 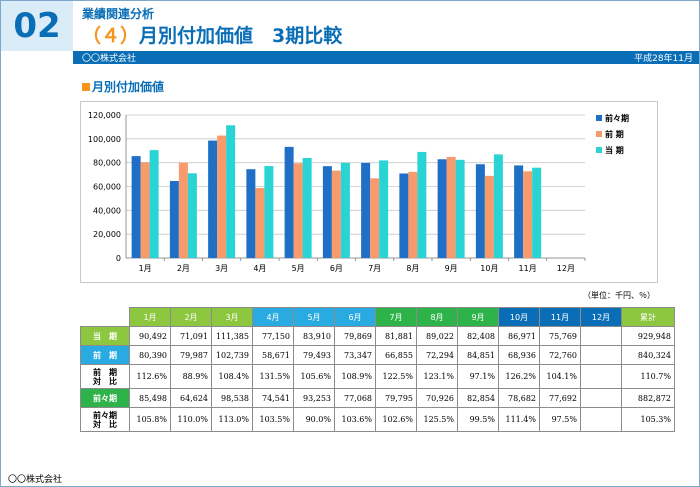 What do you see at coordinates (396, 419) in the screenshot?
I see `value-cell: 102.6%` at bounding box center [396, 419].